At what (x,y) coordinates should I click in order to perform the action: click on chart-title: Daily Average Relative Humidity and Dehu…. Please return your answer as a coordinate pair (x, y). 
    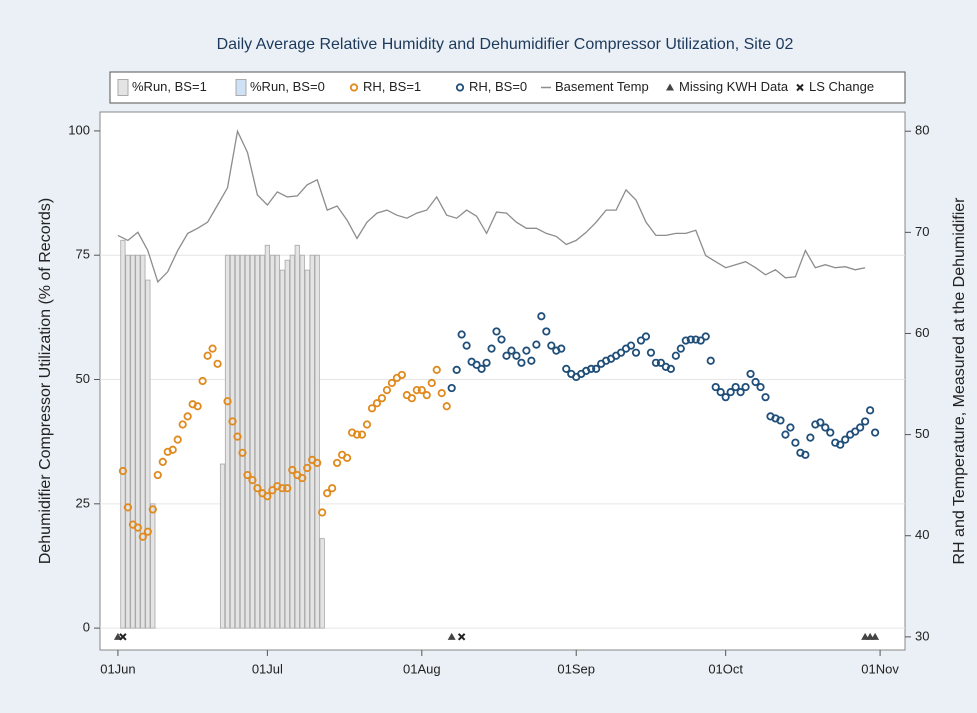
    Looking at the image, I should click on (505, 44).